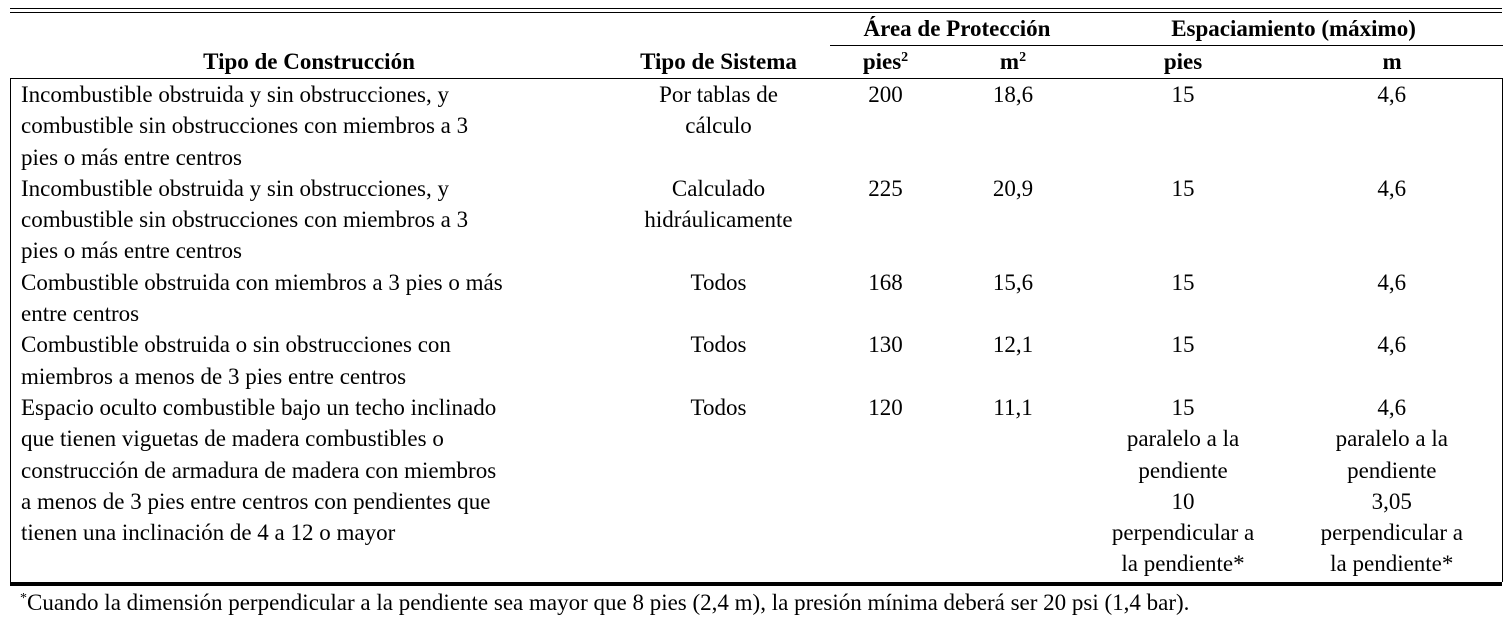 The width and height of the screenshot is (1509, 624). What do you see at coordinates (214, 376) in the screenshot?
I see `cell-line: miembros a menos de 3 pies entre centros` at bounding box center [214, 376].